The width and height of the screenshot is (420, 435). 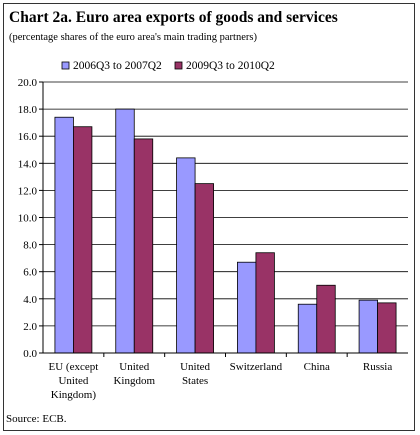 What do you see at coordinates (30, 327) in the screenshot?
I see `y-tick-label: 2.0` at bounding box center [30, 327].